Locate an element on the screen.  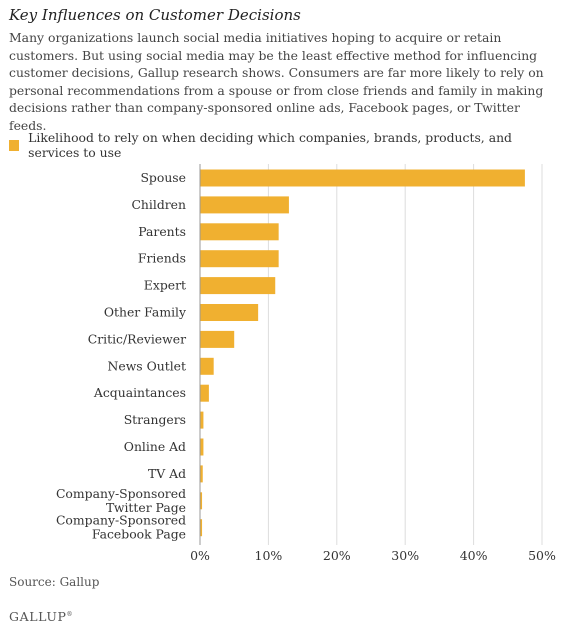
category-label: Parents is located at coordinates (162, 231).